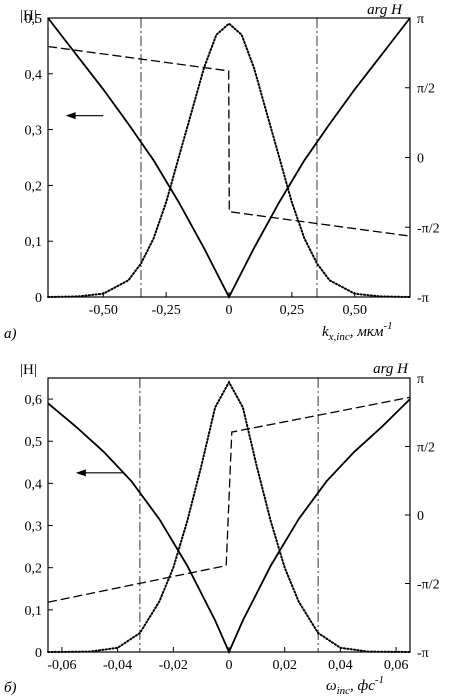 Image resolution: width=452 pixels, height=699 pixels. What do you see at coordinates (344, 691) in the screenshot?
I see `x-axis-label-sub: inc` at bounding box center [344, 691].